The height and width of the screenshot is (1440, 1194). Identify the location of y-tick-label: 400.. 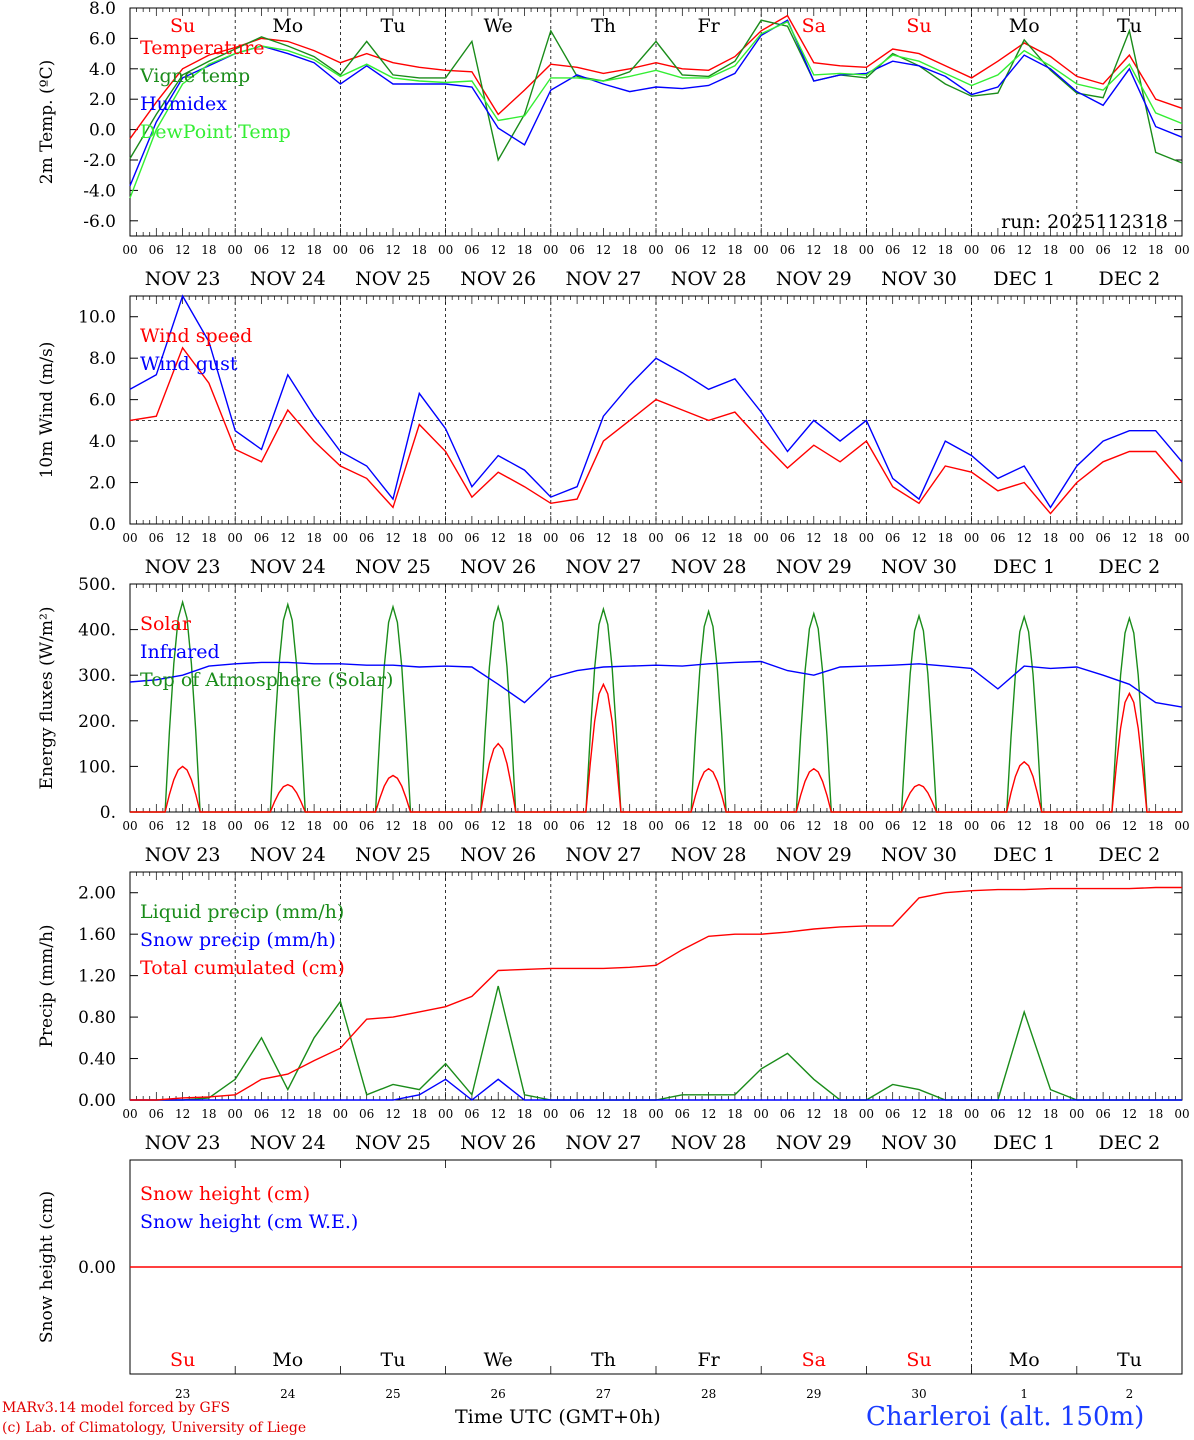
(97, 631).